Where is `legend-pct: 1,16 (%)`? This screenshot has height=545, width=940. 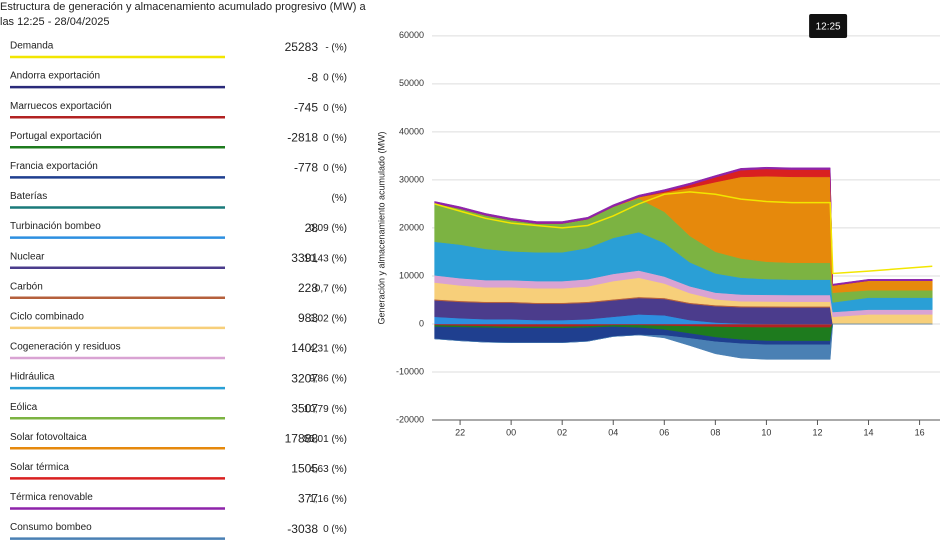 legend-pct: 1,16 (%) is located at coordinates (328, 499).